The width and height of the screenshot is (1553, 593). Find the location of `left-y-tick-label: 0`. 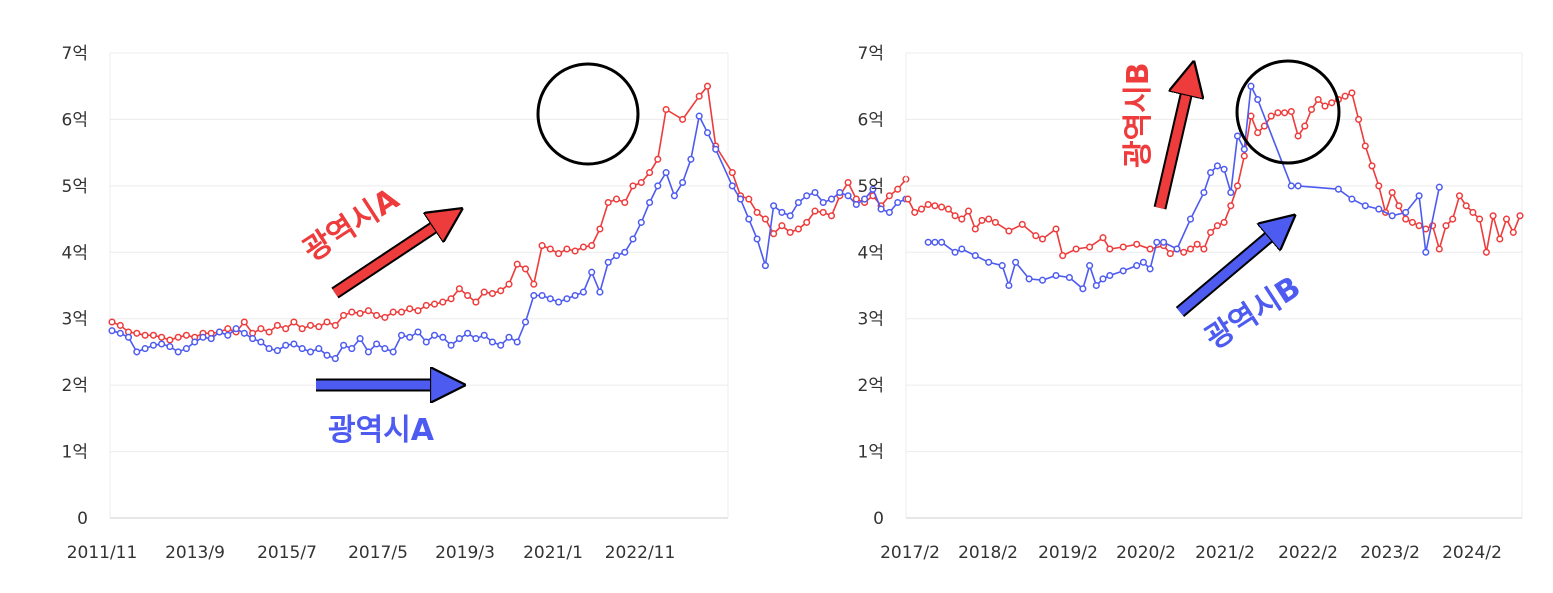

left-y-tick-label: 0 is located at coordinates (82, 519).